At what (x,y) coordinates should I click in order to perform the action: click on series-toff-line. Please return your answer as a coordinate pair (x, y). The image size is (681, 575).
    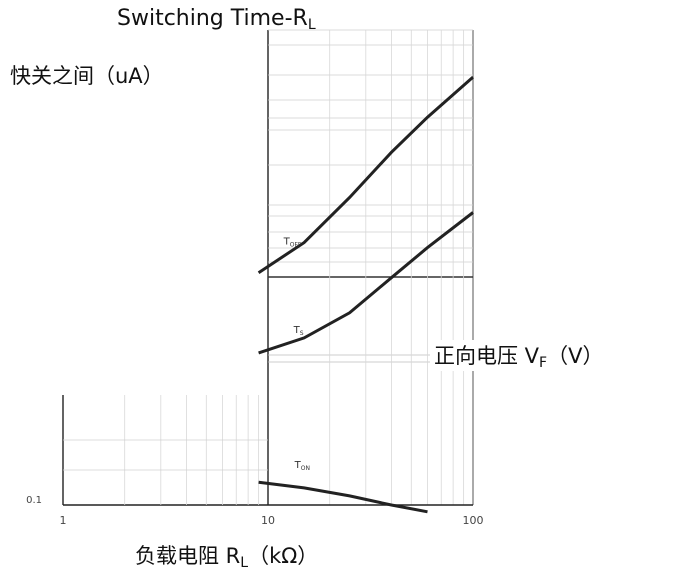
    Looking at the image, I should click on (365, 174).